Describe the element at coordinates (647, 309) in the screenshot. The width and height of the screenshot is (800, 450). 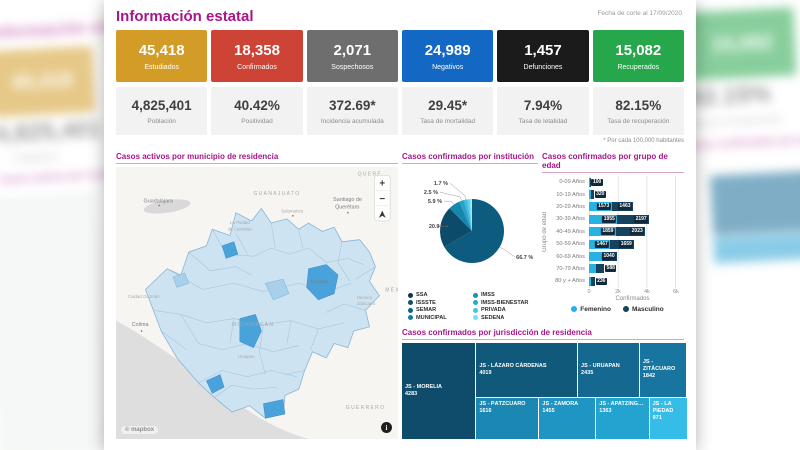
I see `bars-legend-label: Masculino` at that location.